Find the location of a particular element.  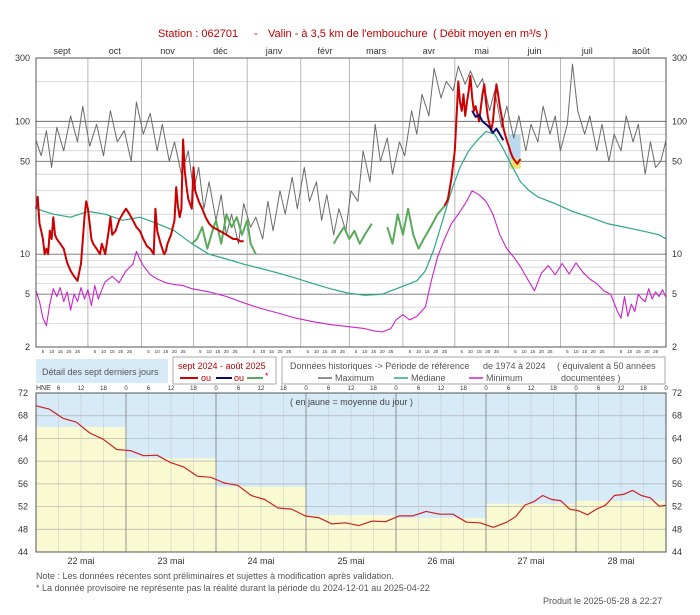

series-line-sept-2024-ao-t-2025-rouge is located at coordinates (482, 140).